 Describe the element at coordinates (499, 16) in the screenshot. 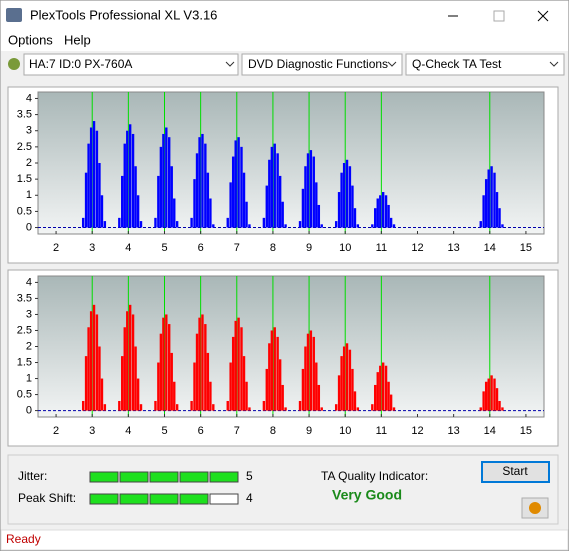

I see `maximize-button` at that location.